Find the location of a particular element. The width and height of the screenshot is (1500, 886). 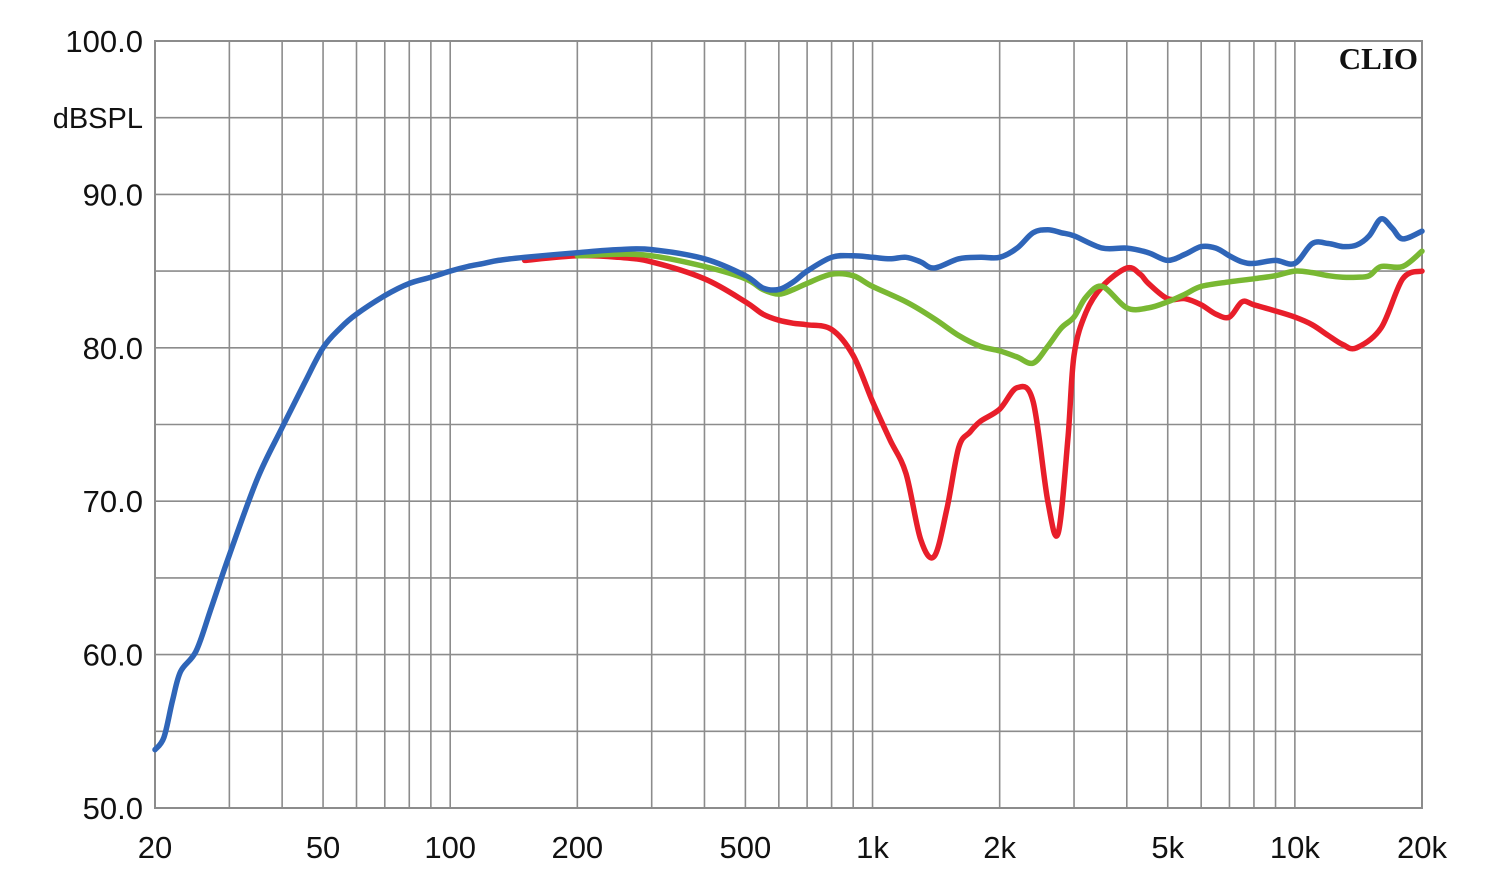

y-tick-label: 50.0 is located at coordinates (113, 808).